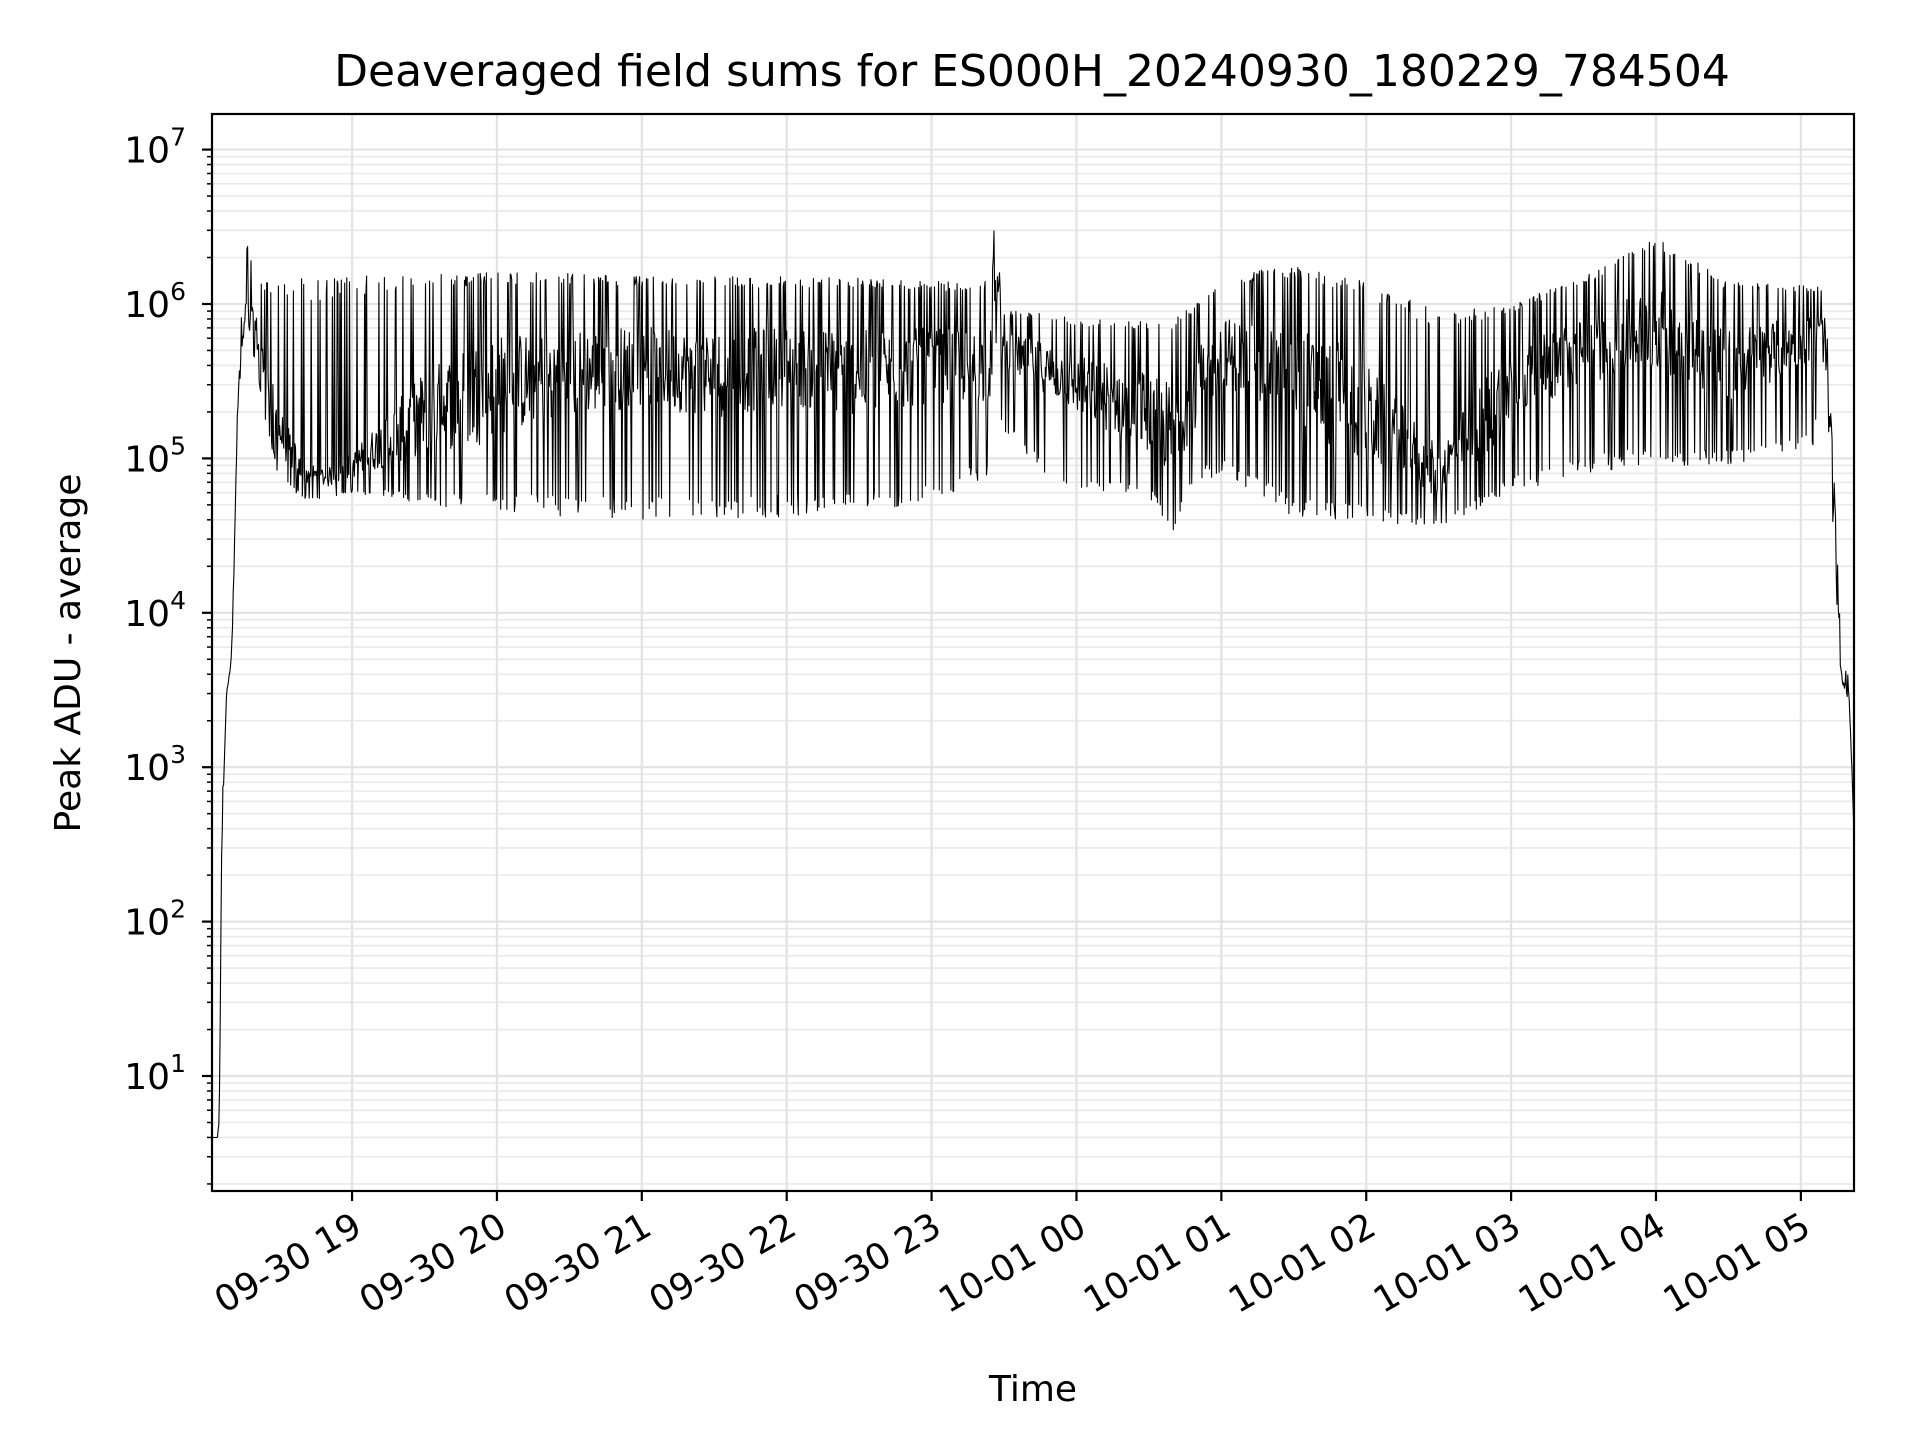 The image size is (1920, 1440). I want to click on y-tick-label: 10⁵, so click(155, 455).